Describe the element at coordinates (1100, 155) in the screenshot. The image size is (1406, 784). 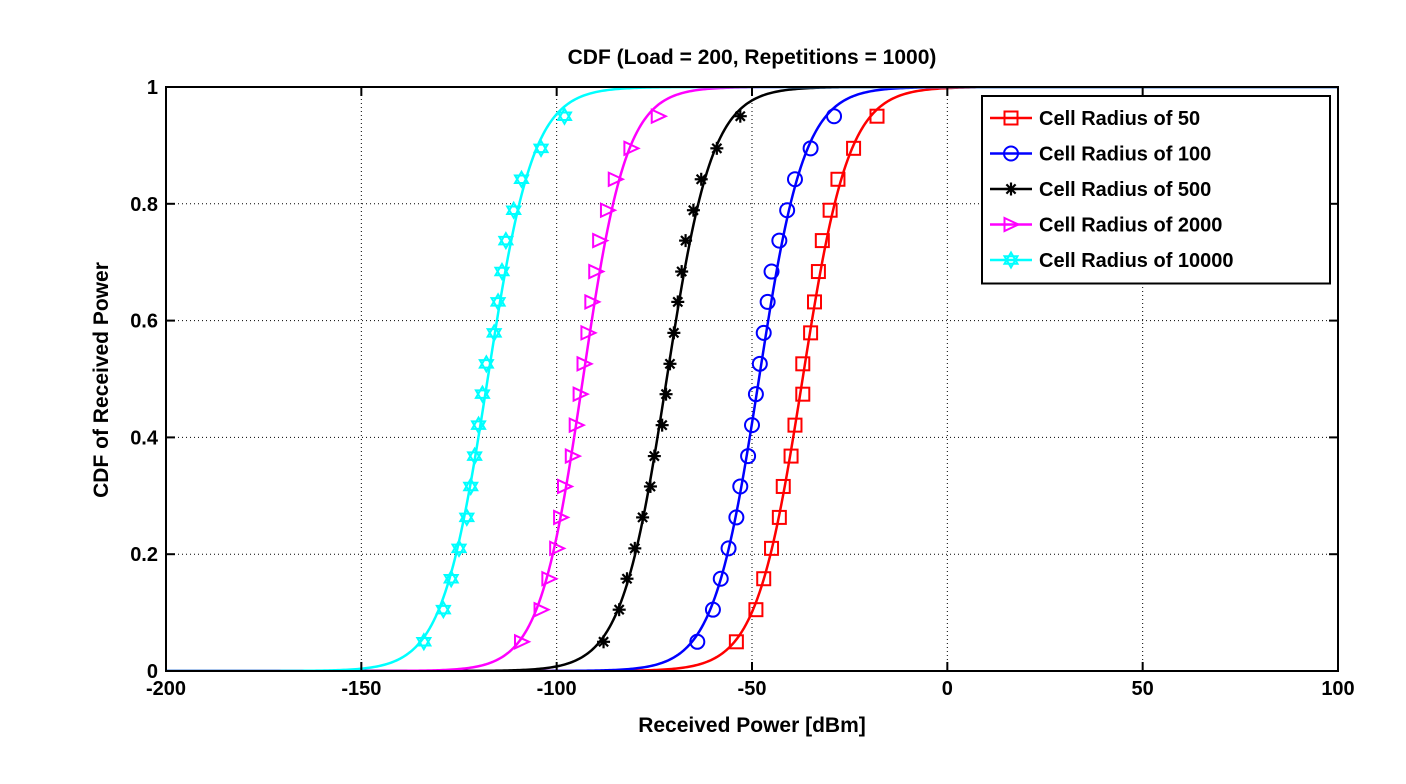
I see `legend-item: Cell Radius of 100` at that location.